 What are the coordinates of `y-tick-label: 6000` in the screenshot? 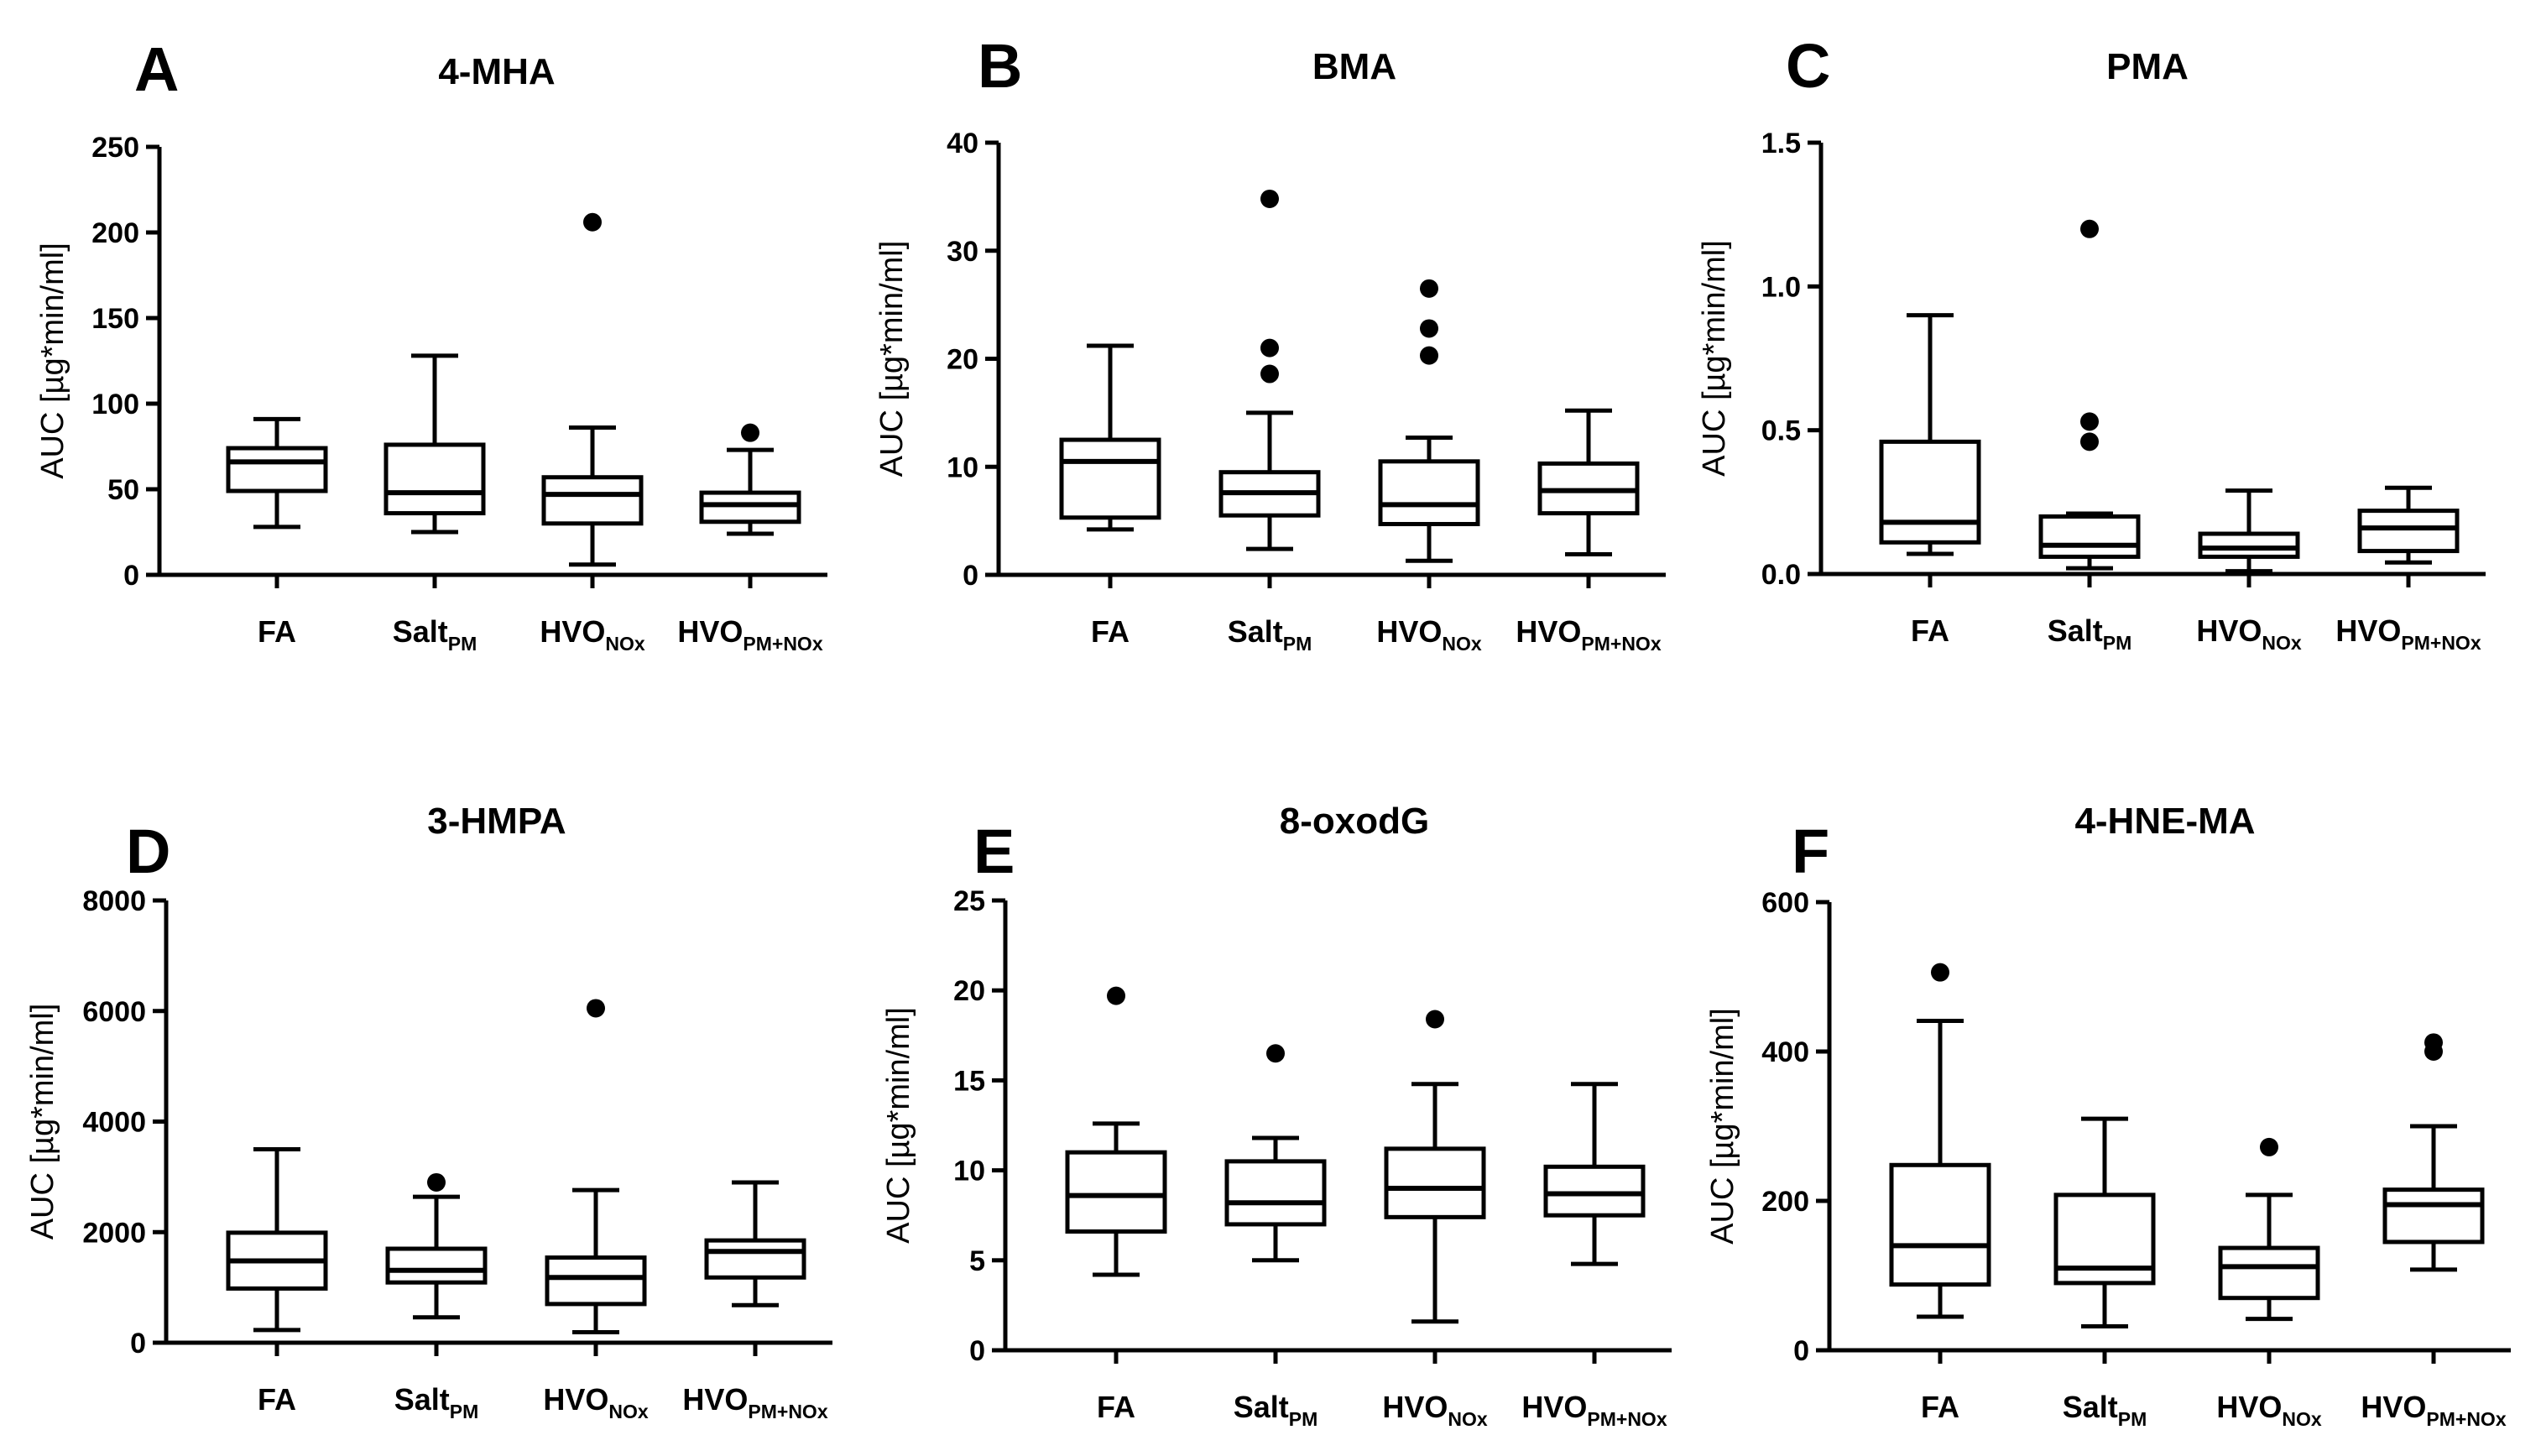 It's located at (114, 1012).